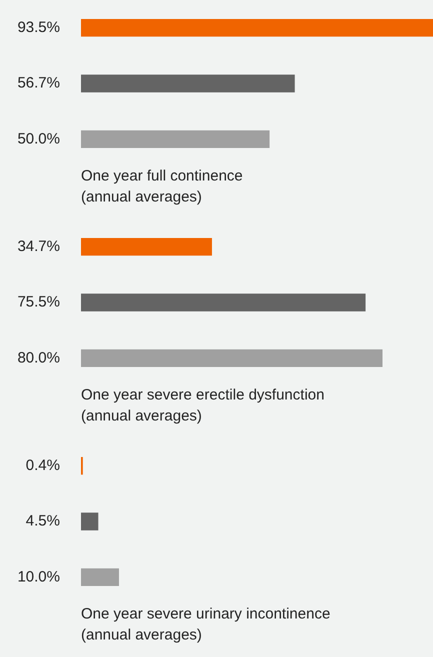  Describe the element at coordinates (43, 465) in the screenshot. I see `data-label: 0.4%` at that location.